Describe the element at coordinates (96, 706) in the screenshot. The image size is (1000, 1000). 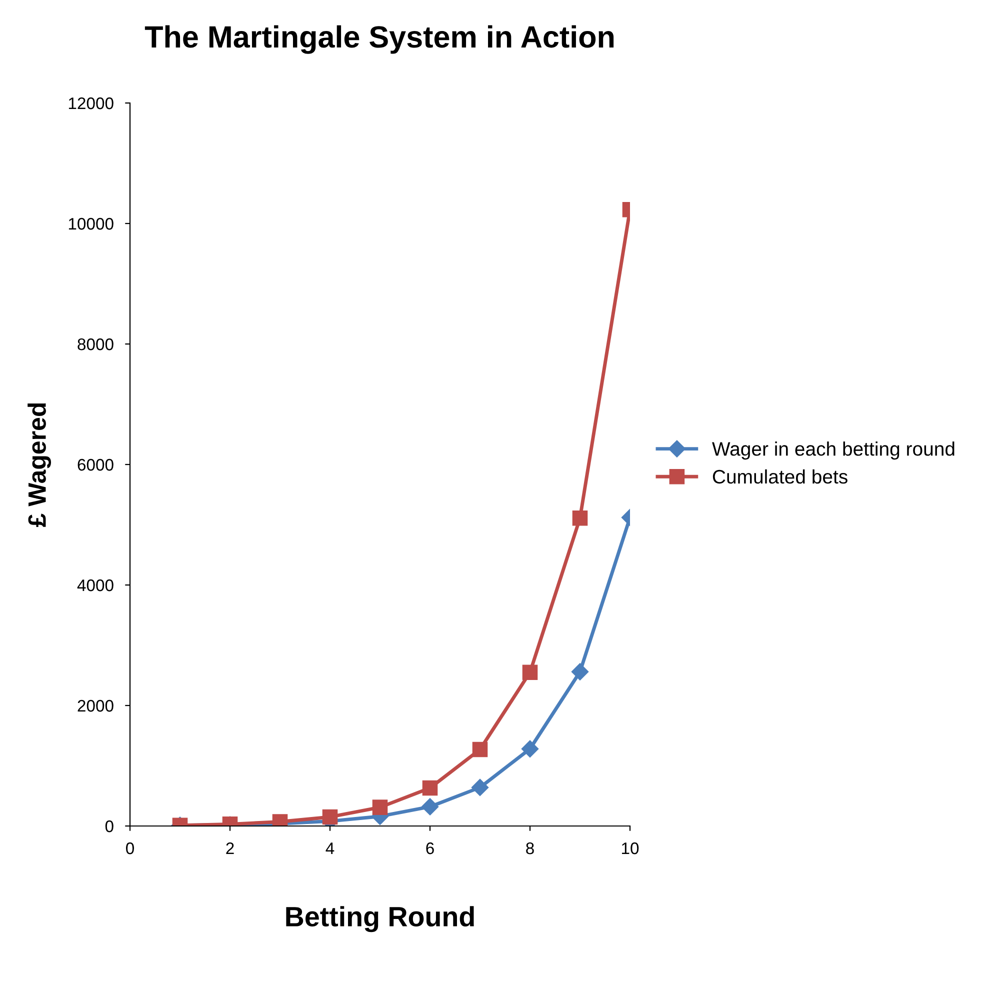
I see `y-tick-label: 2000` at that location.